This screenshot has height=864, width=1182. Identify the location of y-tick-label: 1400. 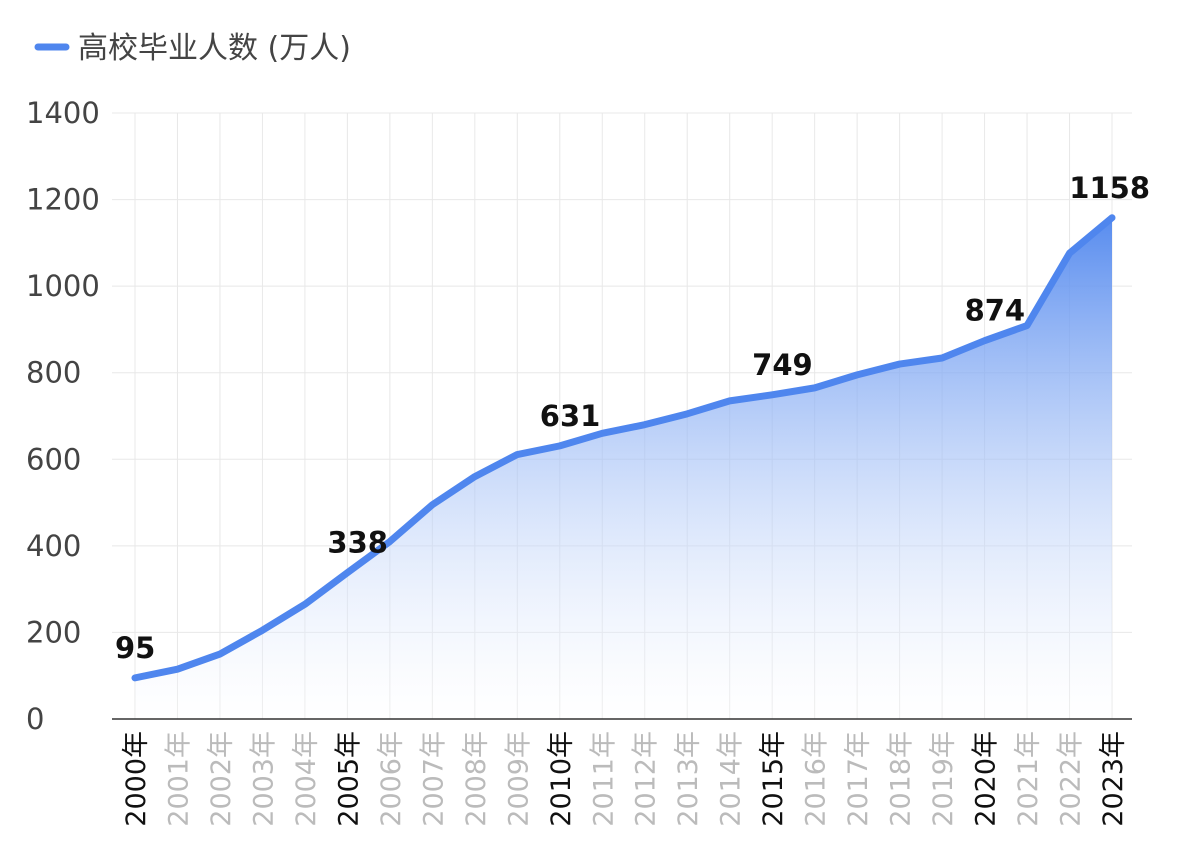
(63, 113).